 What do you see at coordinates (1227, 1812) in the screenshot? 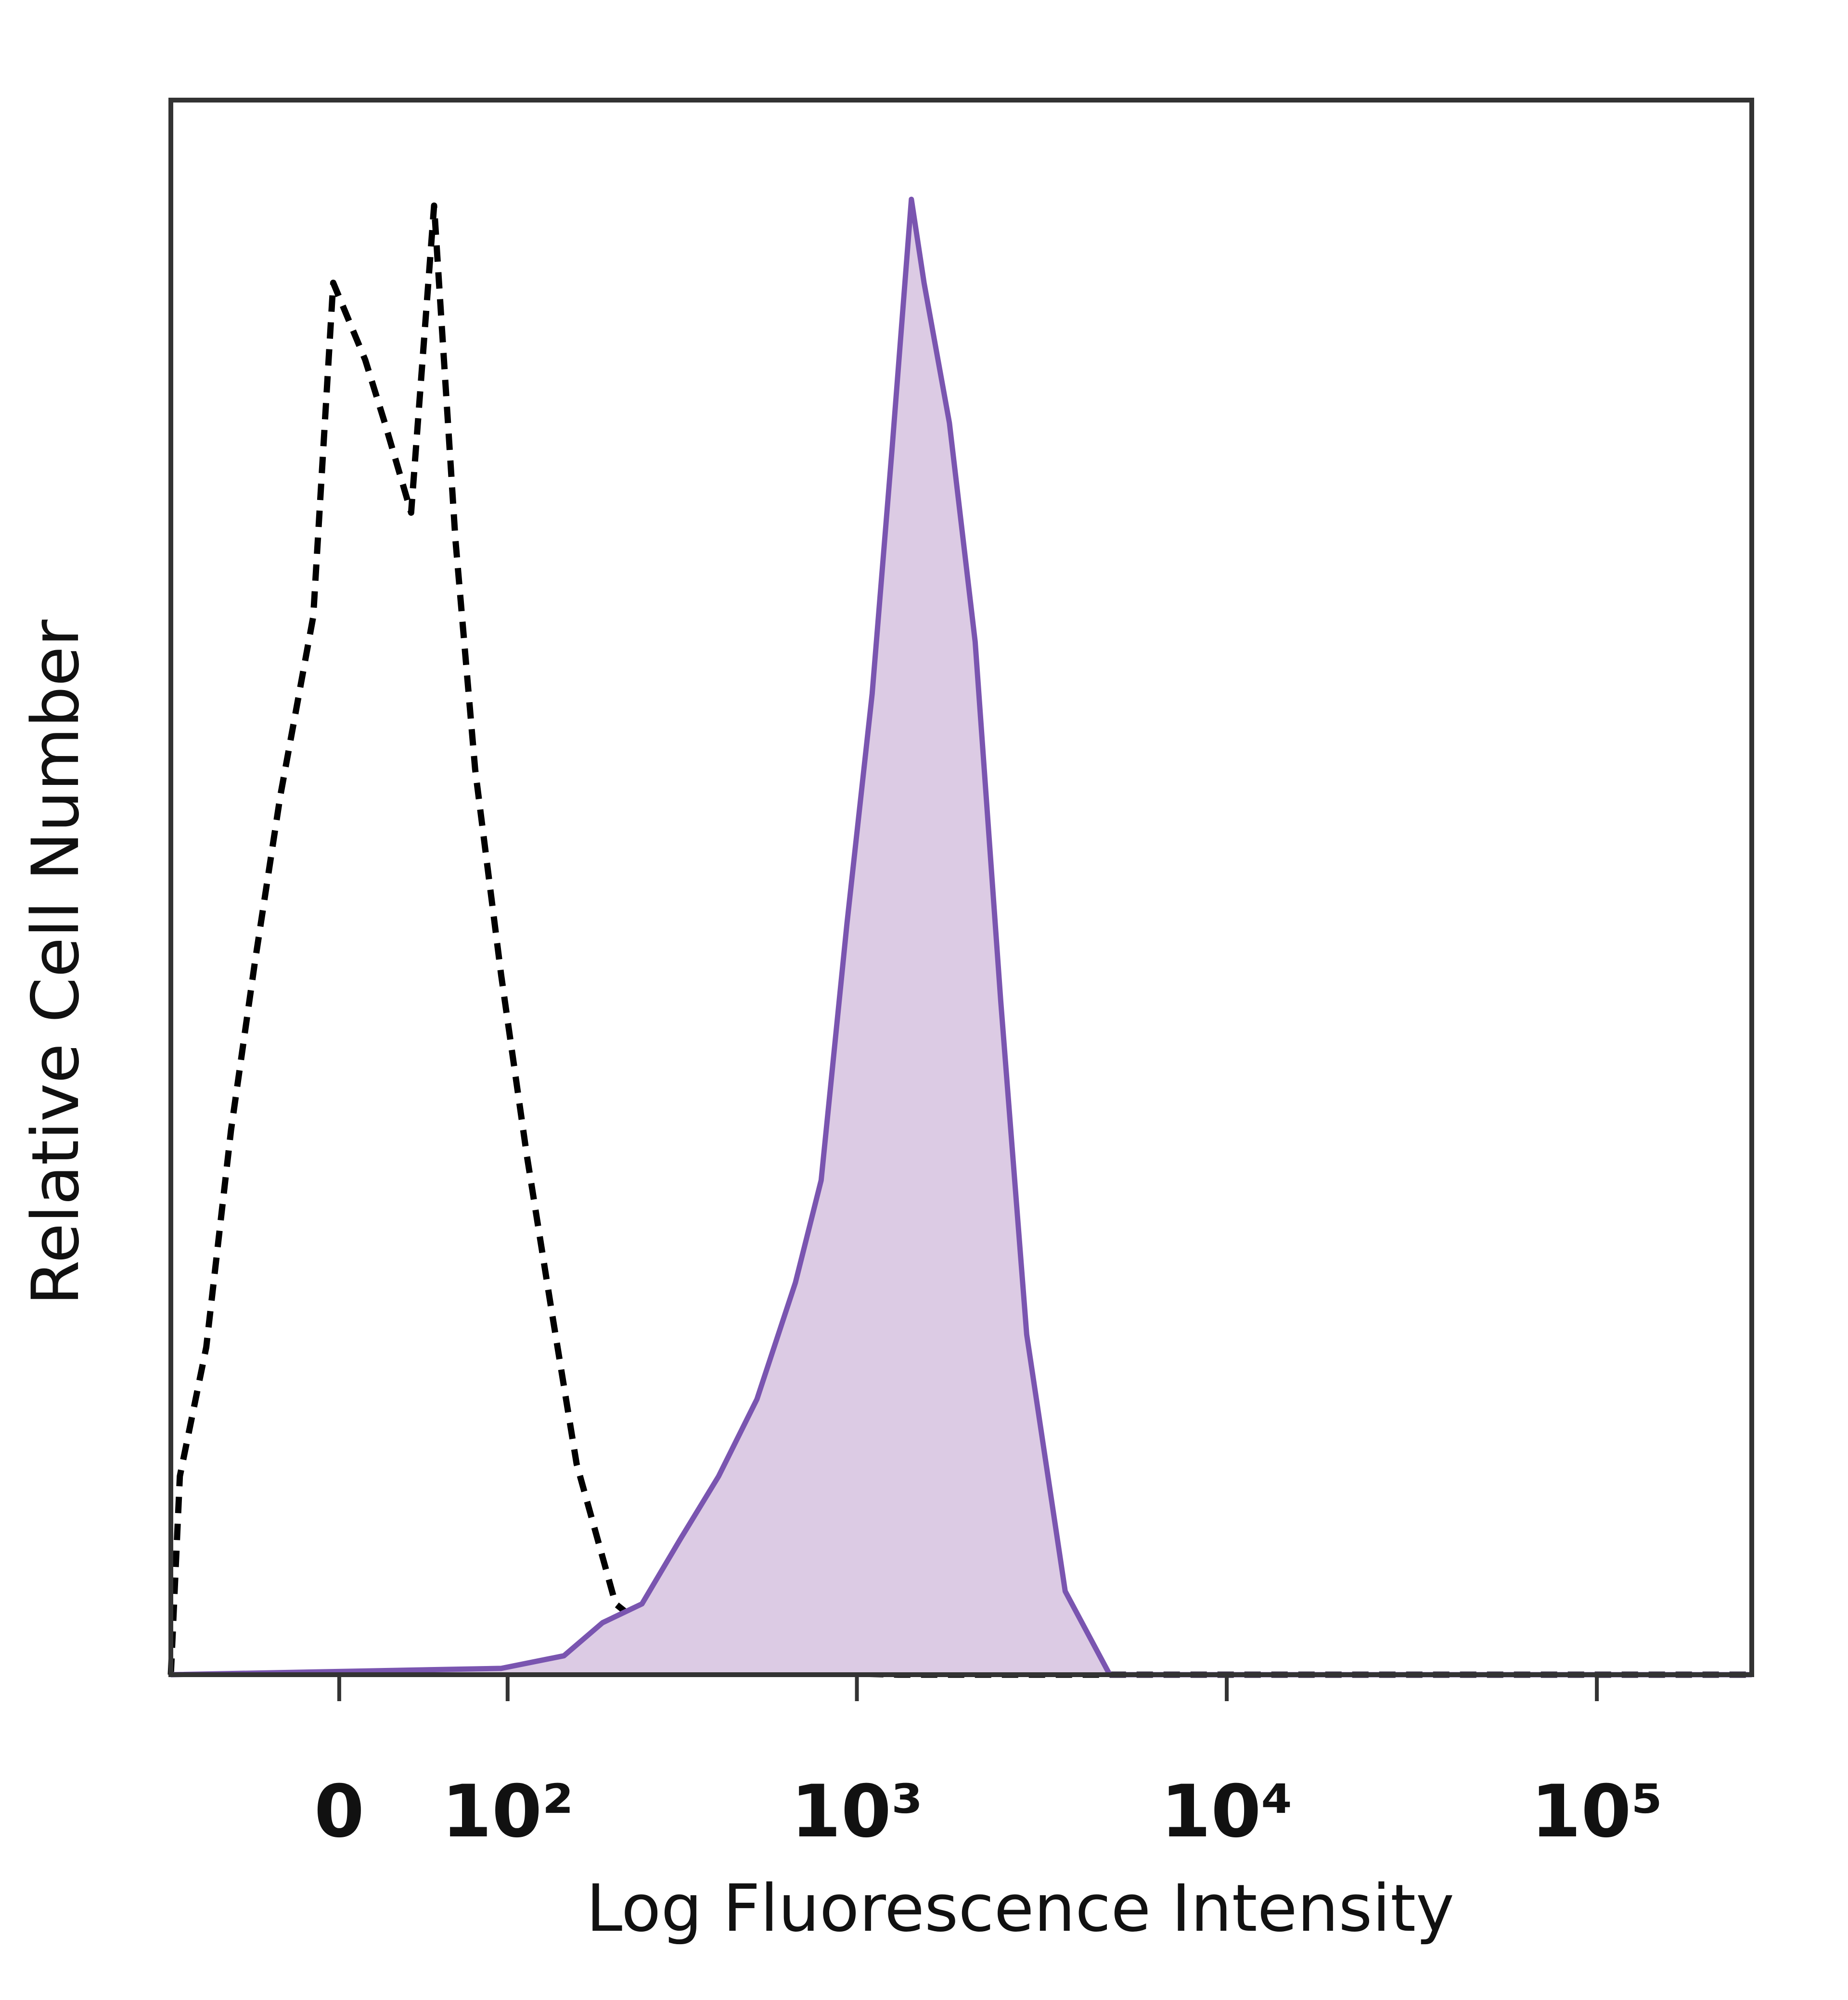
I see `x-tick-label: 10⁴` at bounding box center [1227, 1812].